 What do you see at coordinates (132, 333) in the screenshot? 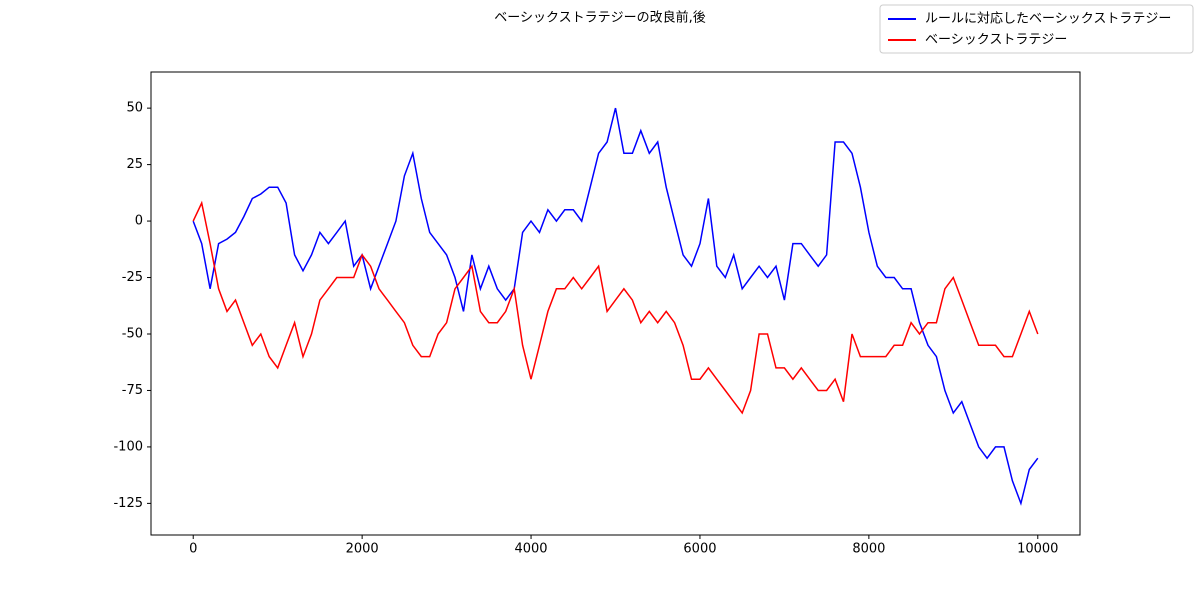
I see `y-tick-label: -50` at bounding box center [132, 333].